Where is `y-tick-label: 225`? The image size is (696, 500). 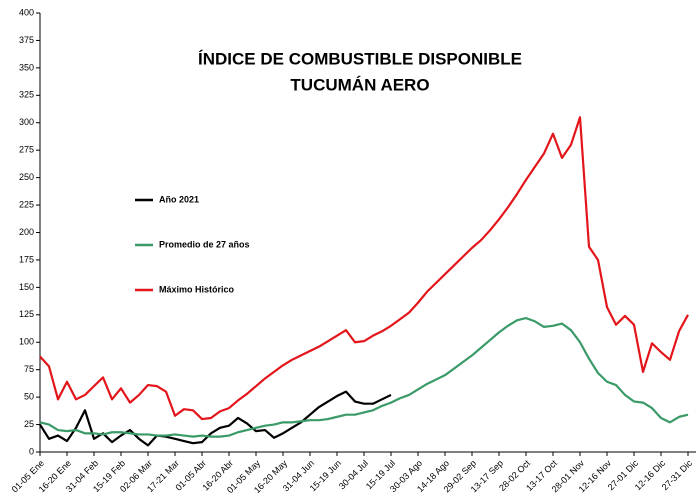
y-tick-label: 225 is located at coordinates (26, 204).